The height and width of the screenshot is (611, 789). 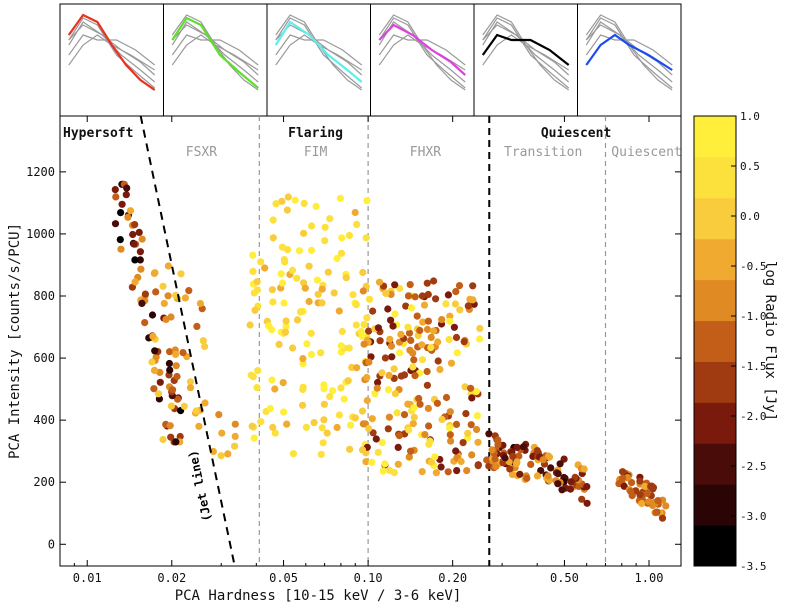 What do you see at coordinates (715, 341) in the screenshot?
I see `colorbar-frame` at bounding box center [715, 341].